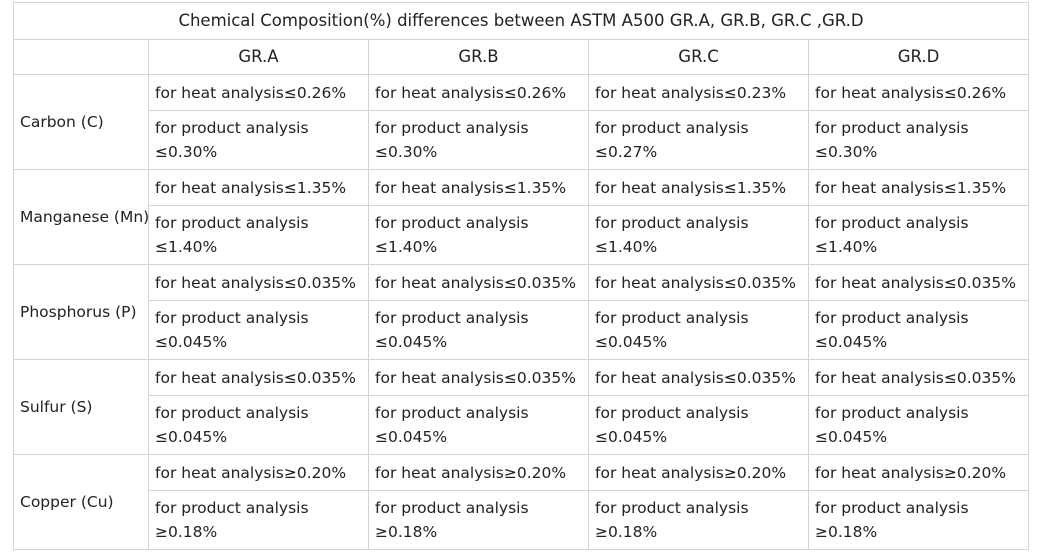 This screenshot has width=1040, height=557. I want to click on heat-analysis-cell: for heat analysis≤0.23%, so click(698, 92).